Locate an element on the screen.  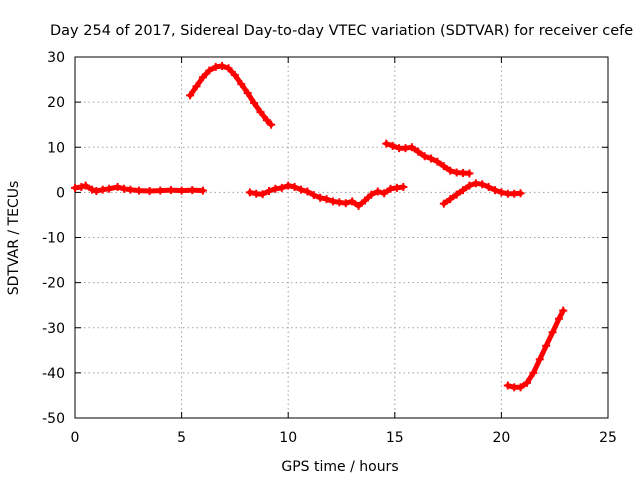
series-seg4 is located at coordinates (428, 158).